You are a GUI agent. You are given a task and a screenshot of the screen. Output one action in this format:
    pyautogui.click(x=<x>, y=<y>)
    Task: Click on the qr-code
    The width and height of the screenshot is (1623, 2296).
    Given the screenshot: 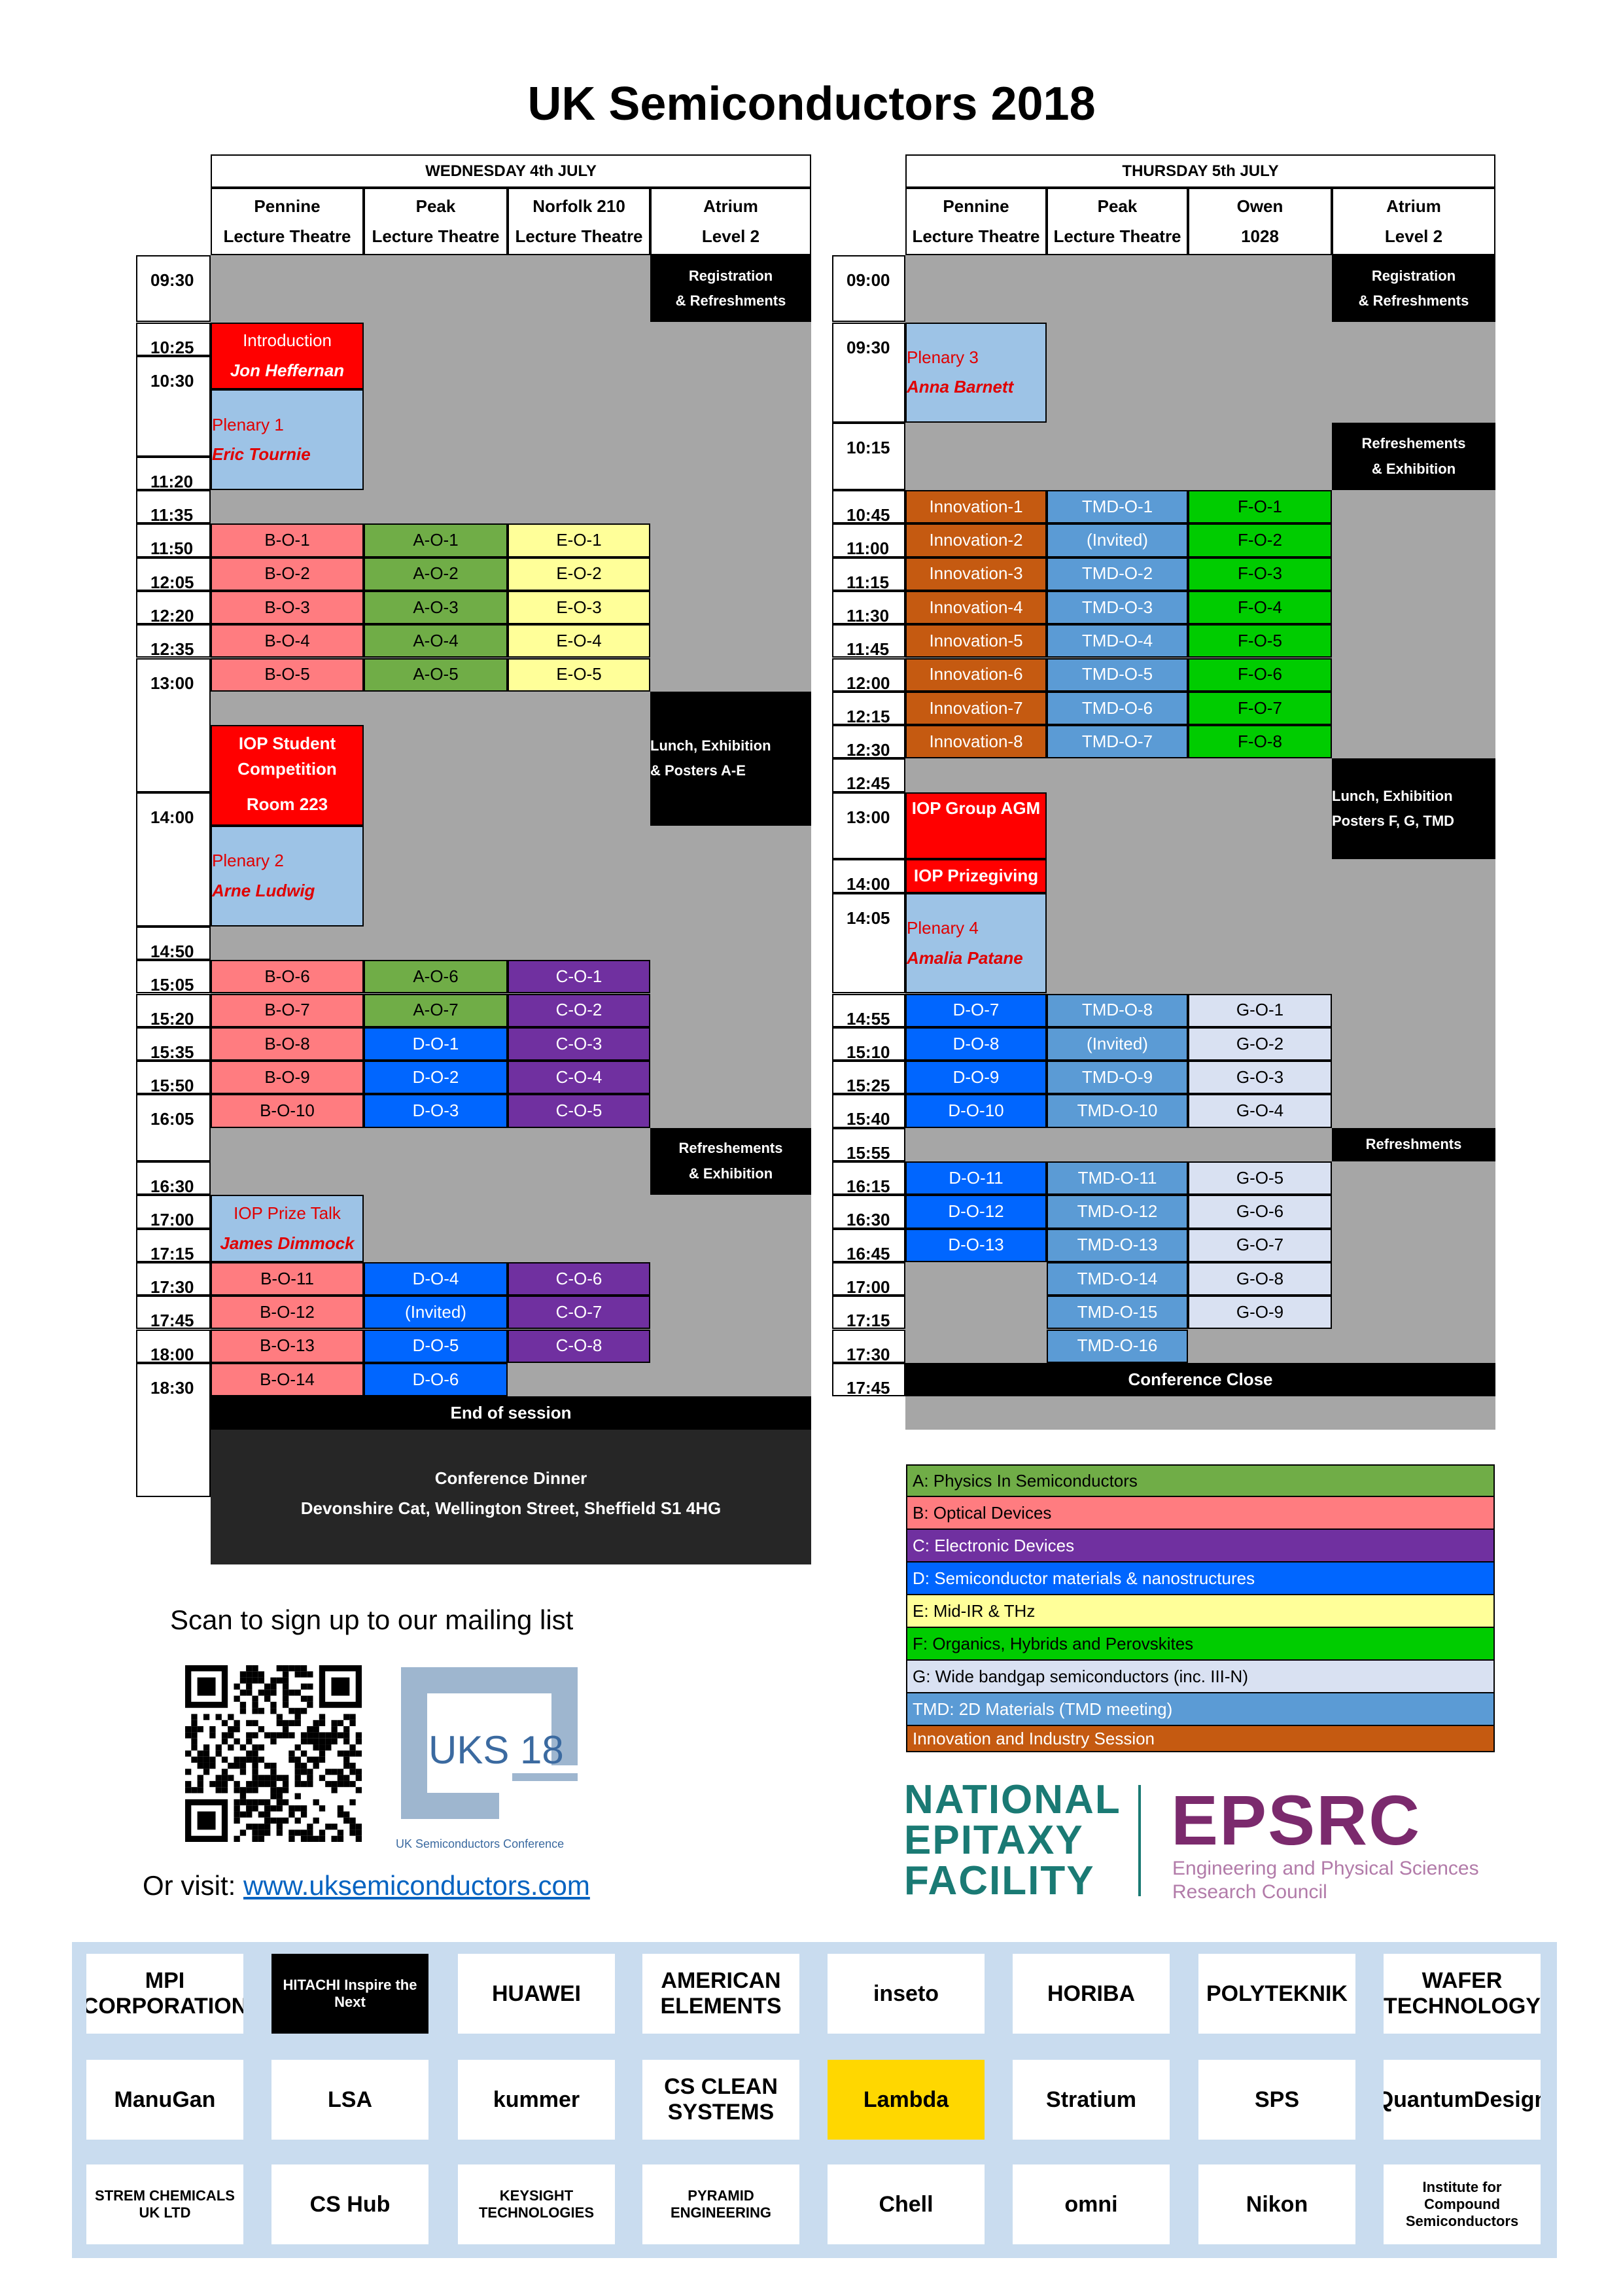 What is the action you would take?
    pyautogui.click(x=274, y=1753)
    